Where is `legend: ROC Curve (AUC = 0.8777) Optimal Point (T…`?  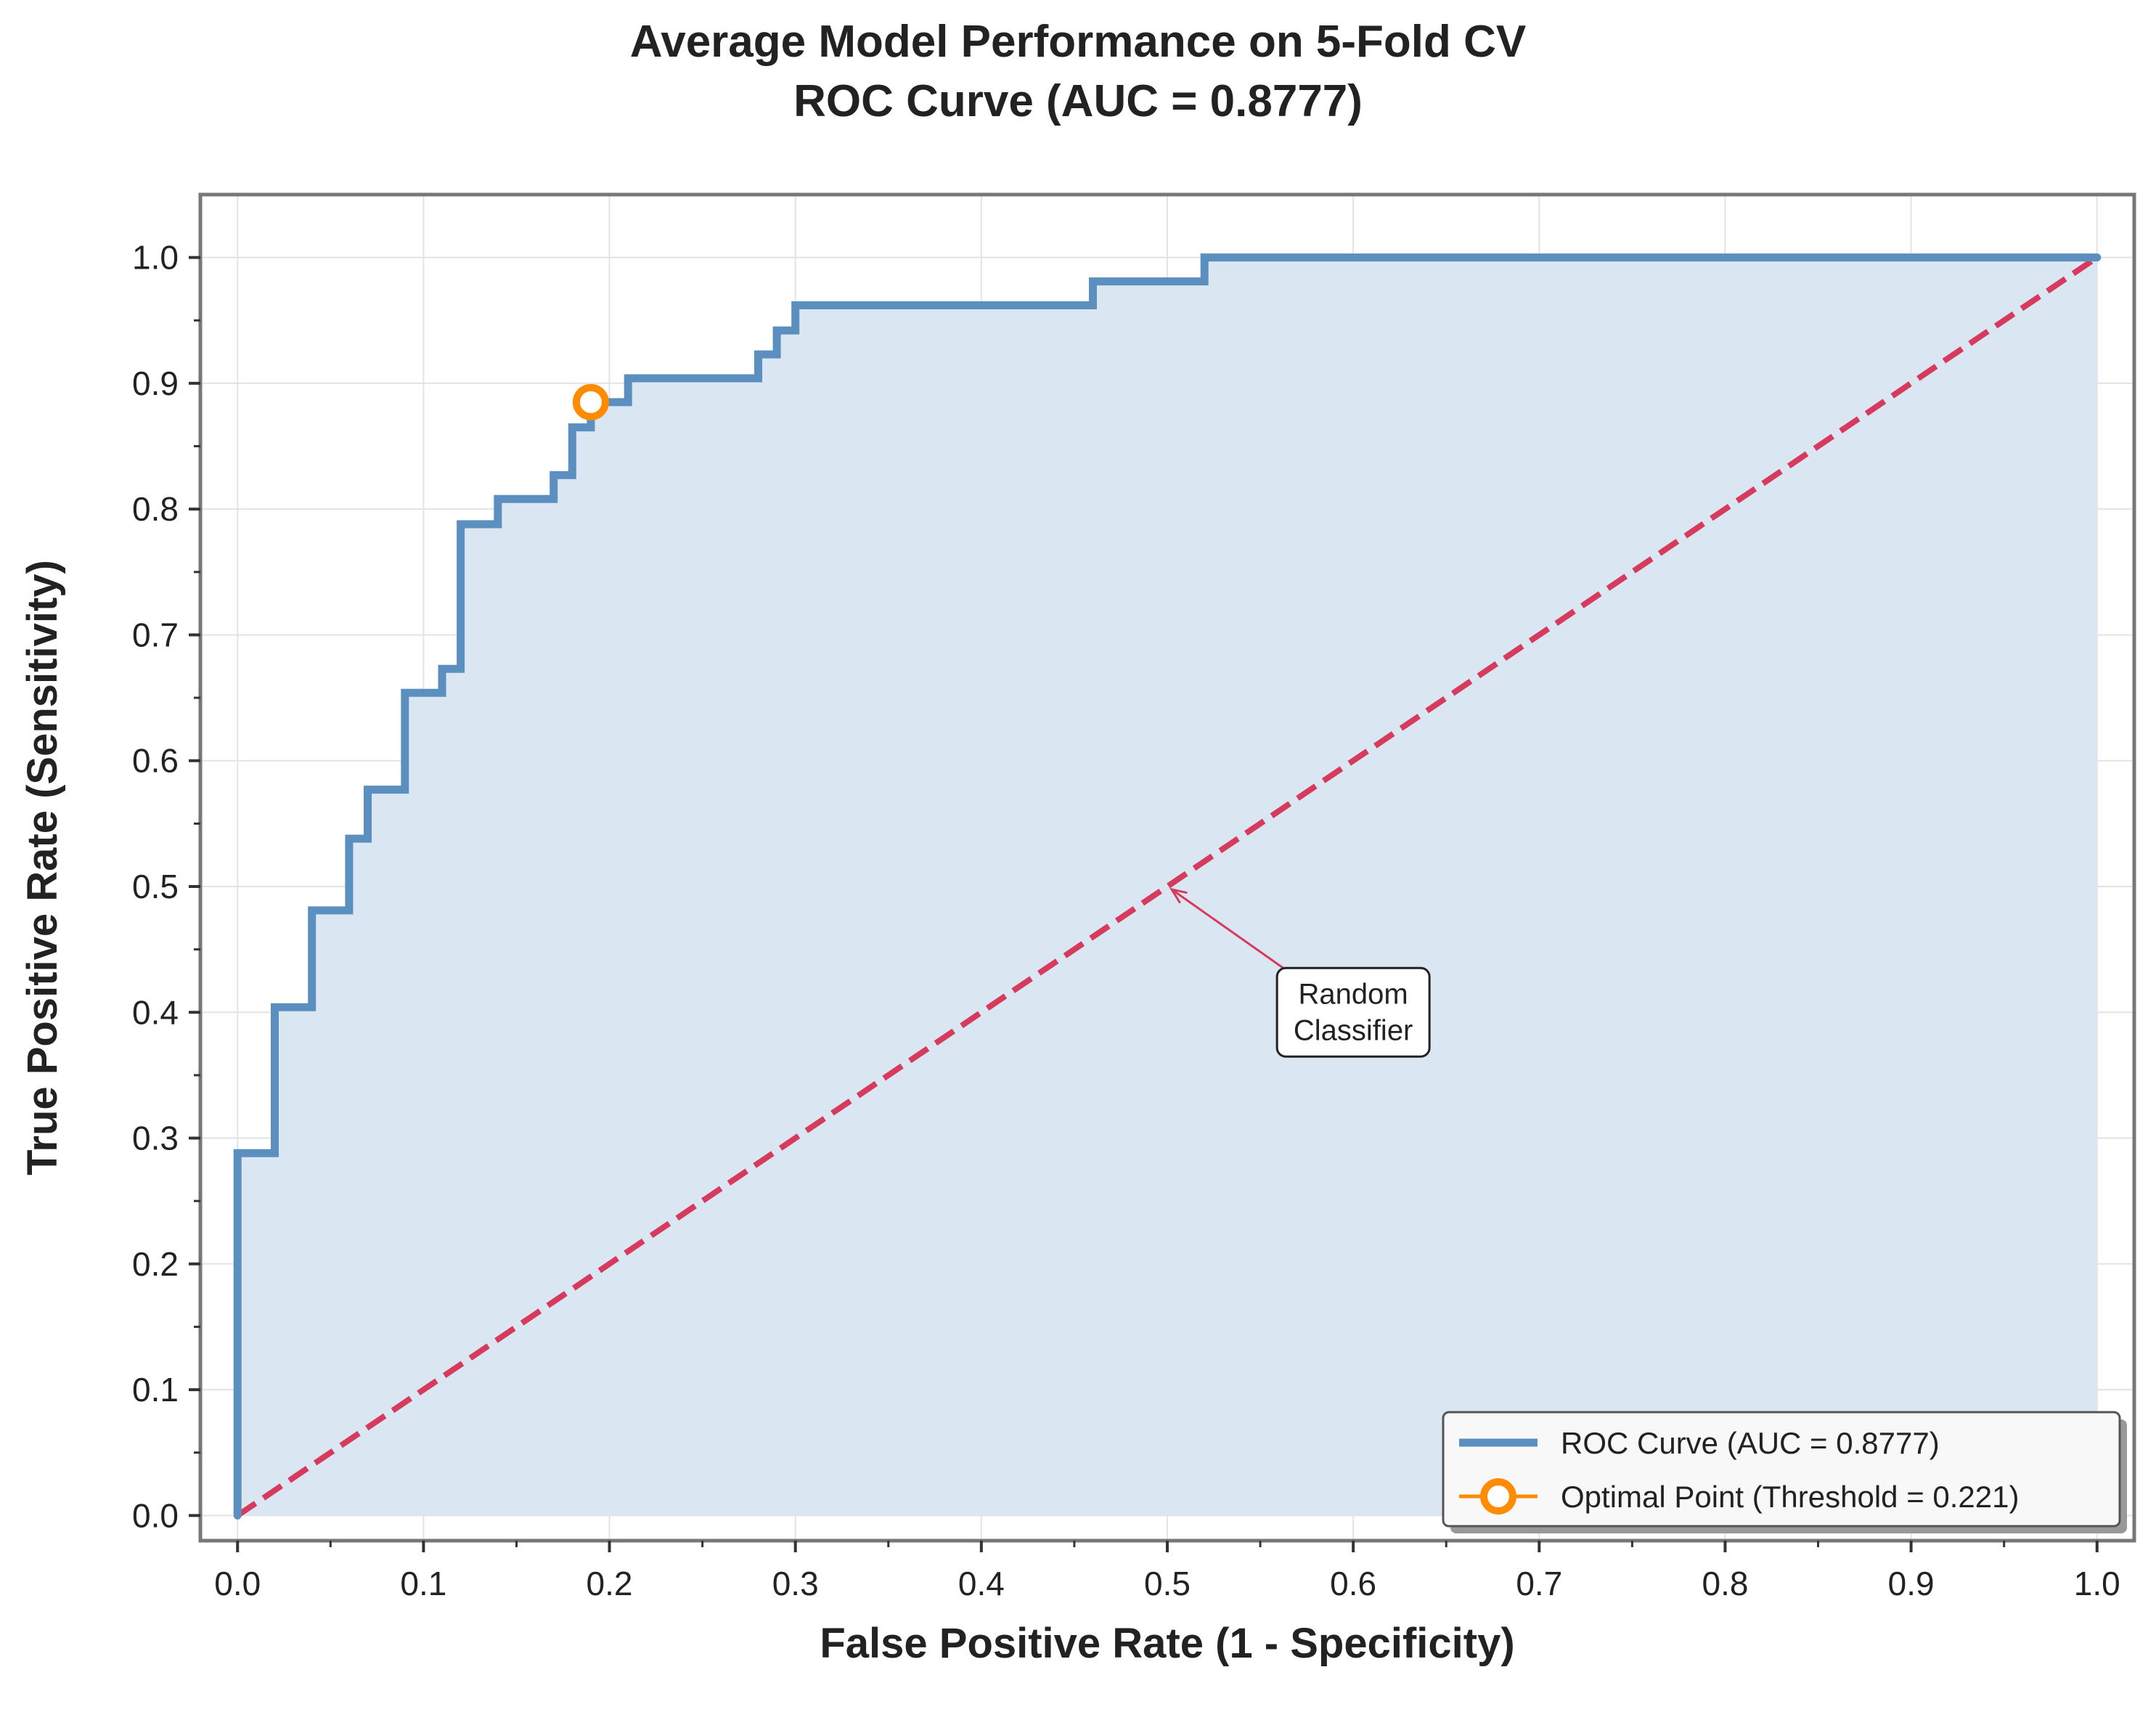
legend: ROC Curve (AUC = 0.8777) Optimal Point (T… is located at coordinates (1785, 1472).